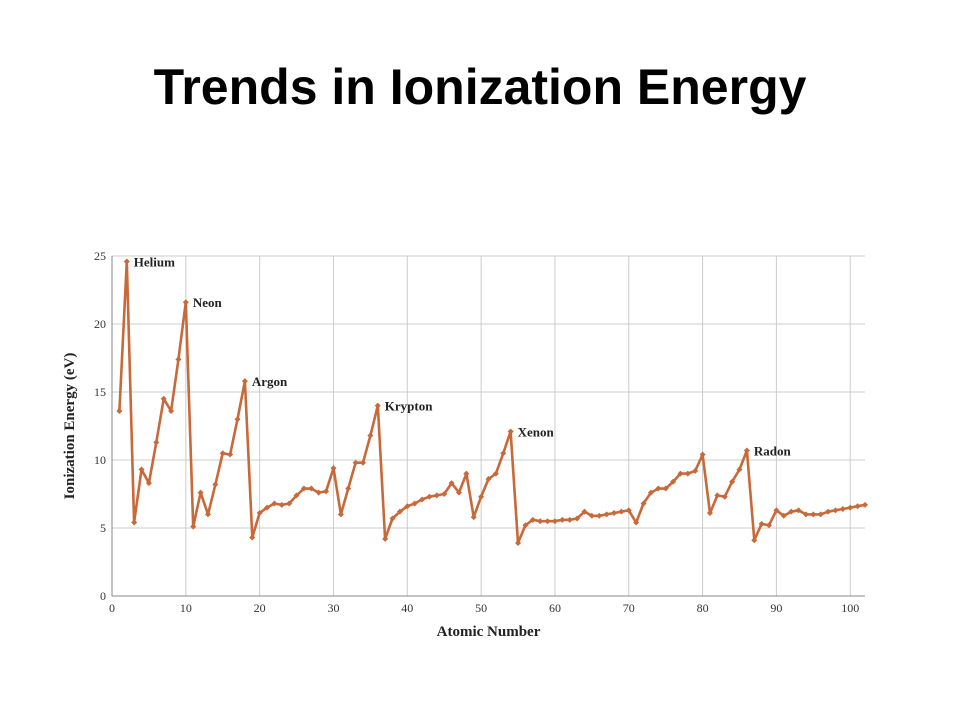  What do you see at coordinates (409, 406) in the screenshot?
I see `annotation-label: Krypton` at bounding box center [409, 406].